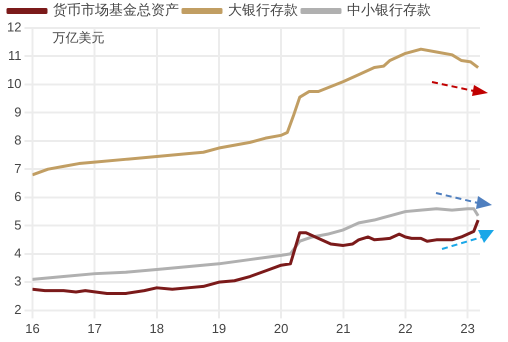 This screenshot has height=342, width=508. I want to click on legend-label: 大银行存款, so click(263, 10).